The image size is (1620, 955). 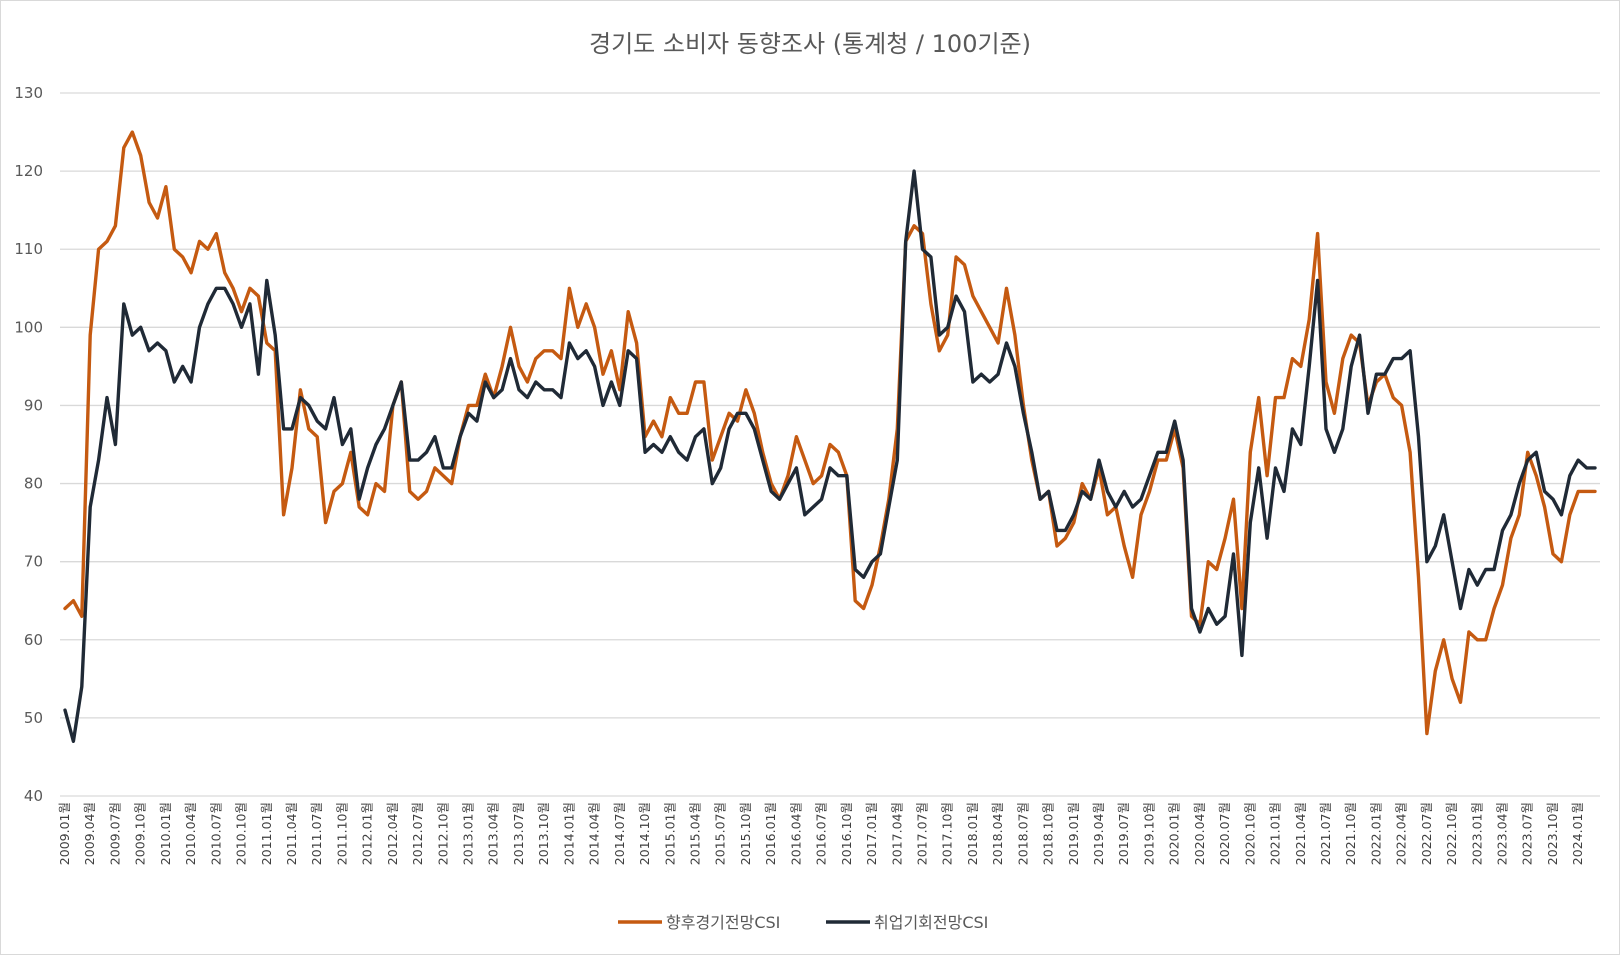 I want to click on x-tick-label: 2016.04월, so click(x=795, y=833).